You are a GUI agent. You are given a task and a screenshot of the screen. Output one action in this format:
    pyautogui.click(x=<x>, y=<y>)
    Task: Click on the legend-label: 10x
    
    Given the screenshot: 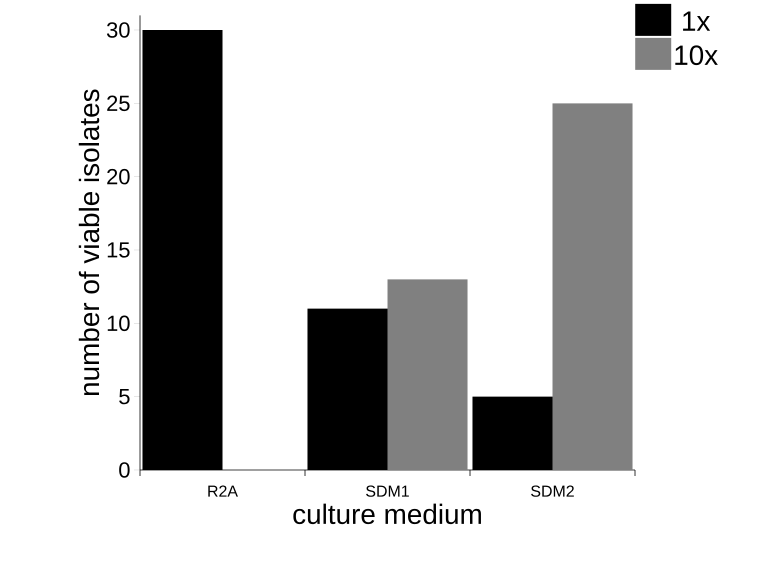 What is the action you would take?
    pyautogui.click(x=696, y=55)
    